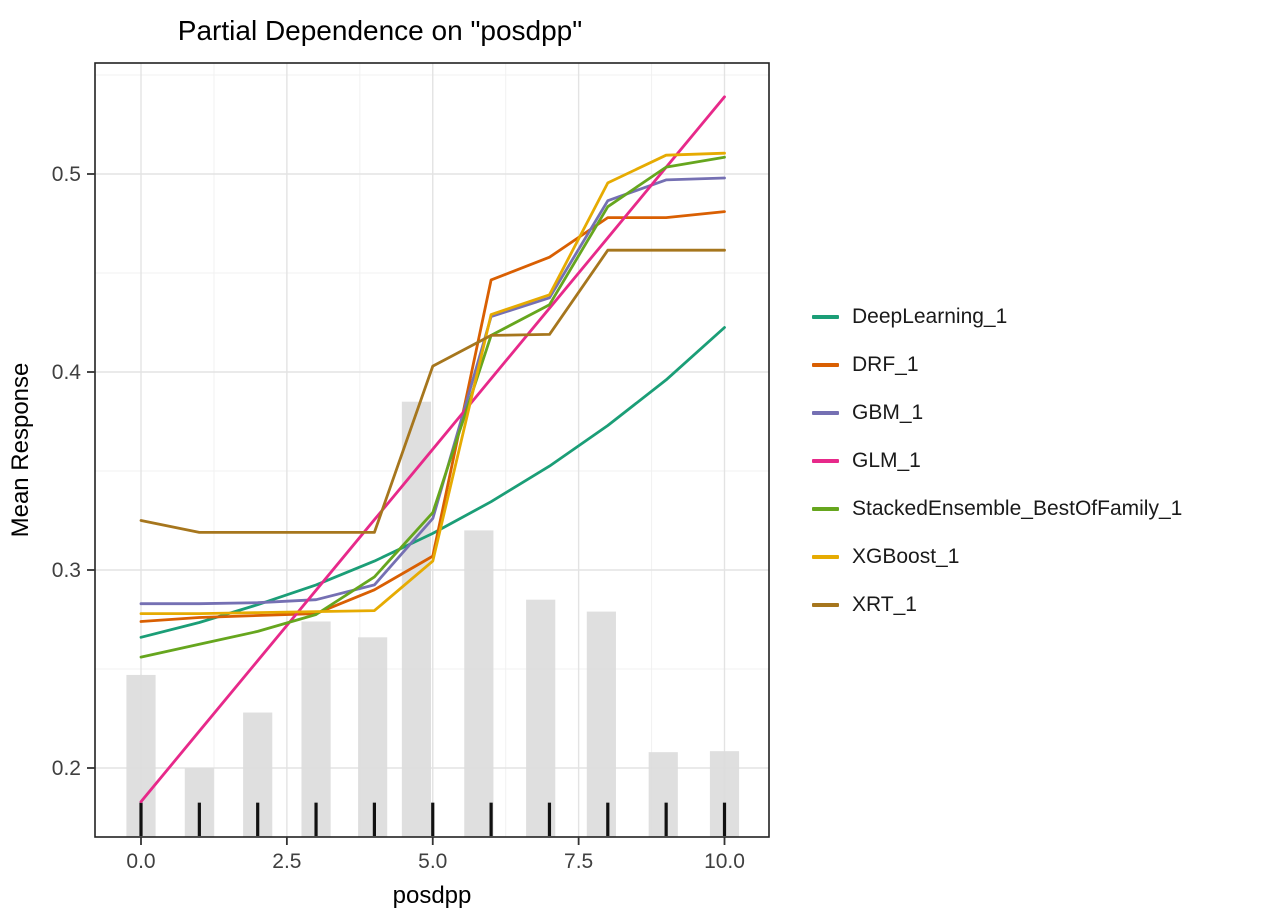  I want to click on legend-item-XRT_1: XRT_1, so click(997, 605).